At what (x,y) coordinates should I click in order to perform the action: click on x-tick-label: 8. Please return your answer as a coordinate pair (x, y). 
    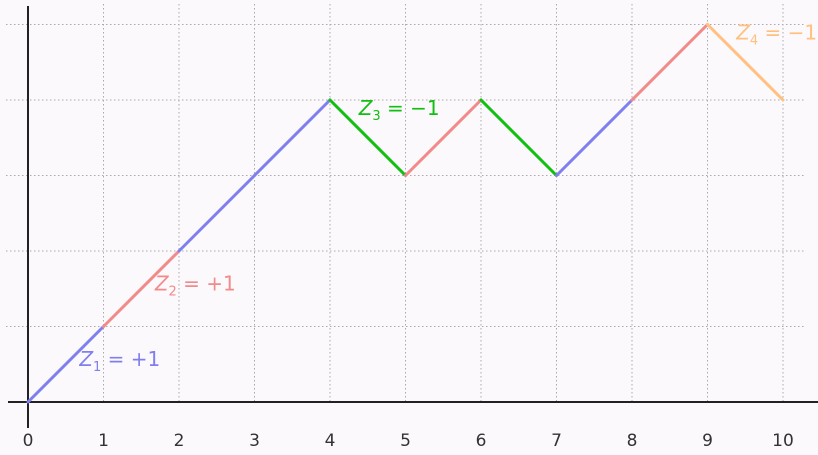
    Looking at the image, I should click on (632, 441).